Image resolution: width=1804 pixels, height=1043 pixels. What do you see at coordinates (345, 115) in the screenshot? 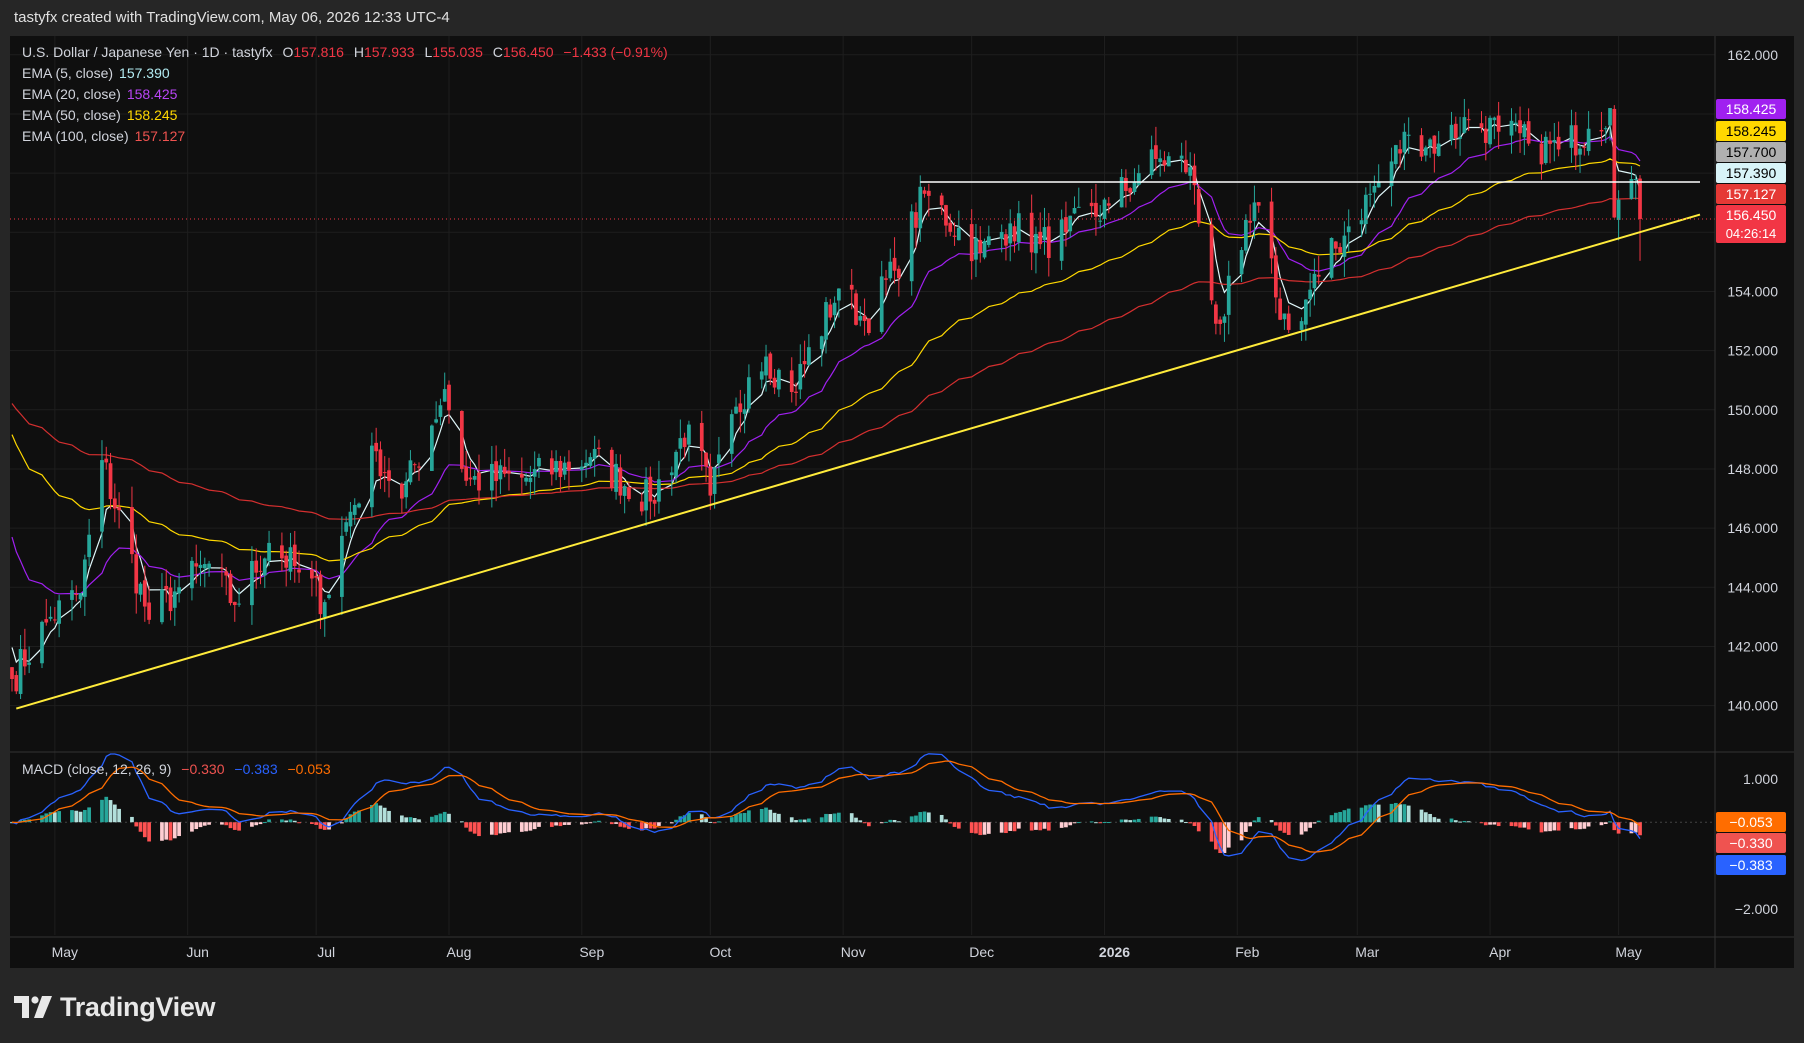
I see `legend-ema50-row: EMA (50, close) 158.245` at bounding box center [345, 115].